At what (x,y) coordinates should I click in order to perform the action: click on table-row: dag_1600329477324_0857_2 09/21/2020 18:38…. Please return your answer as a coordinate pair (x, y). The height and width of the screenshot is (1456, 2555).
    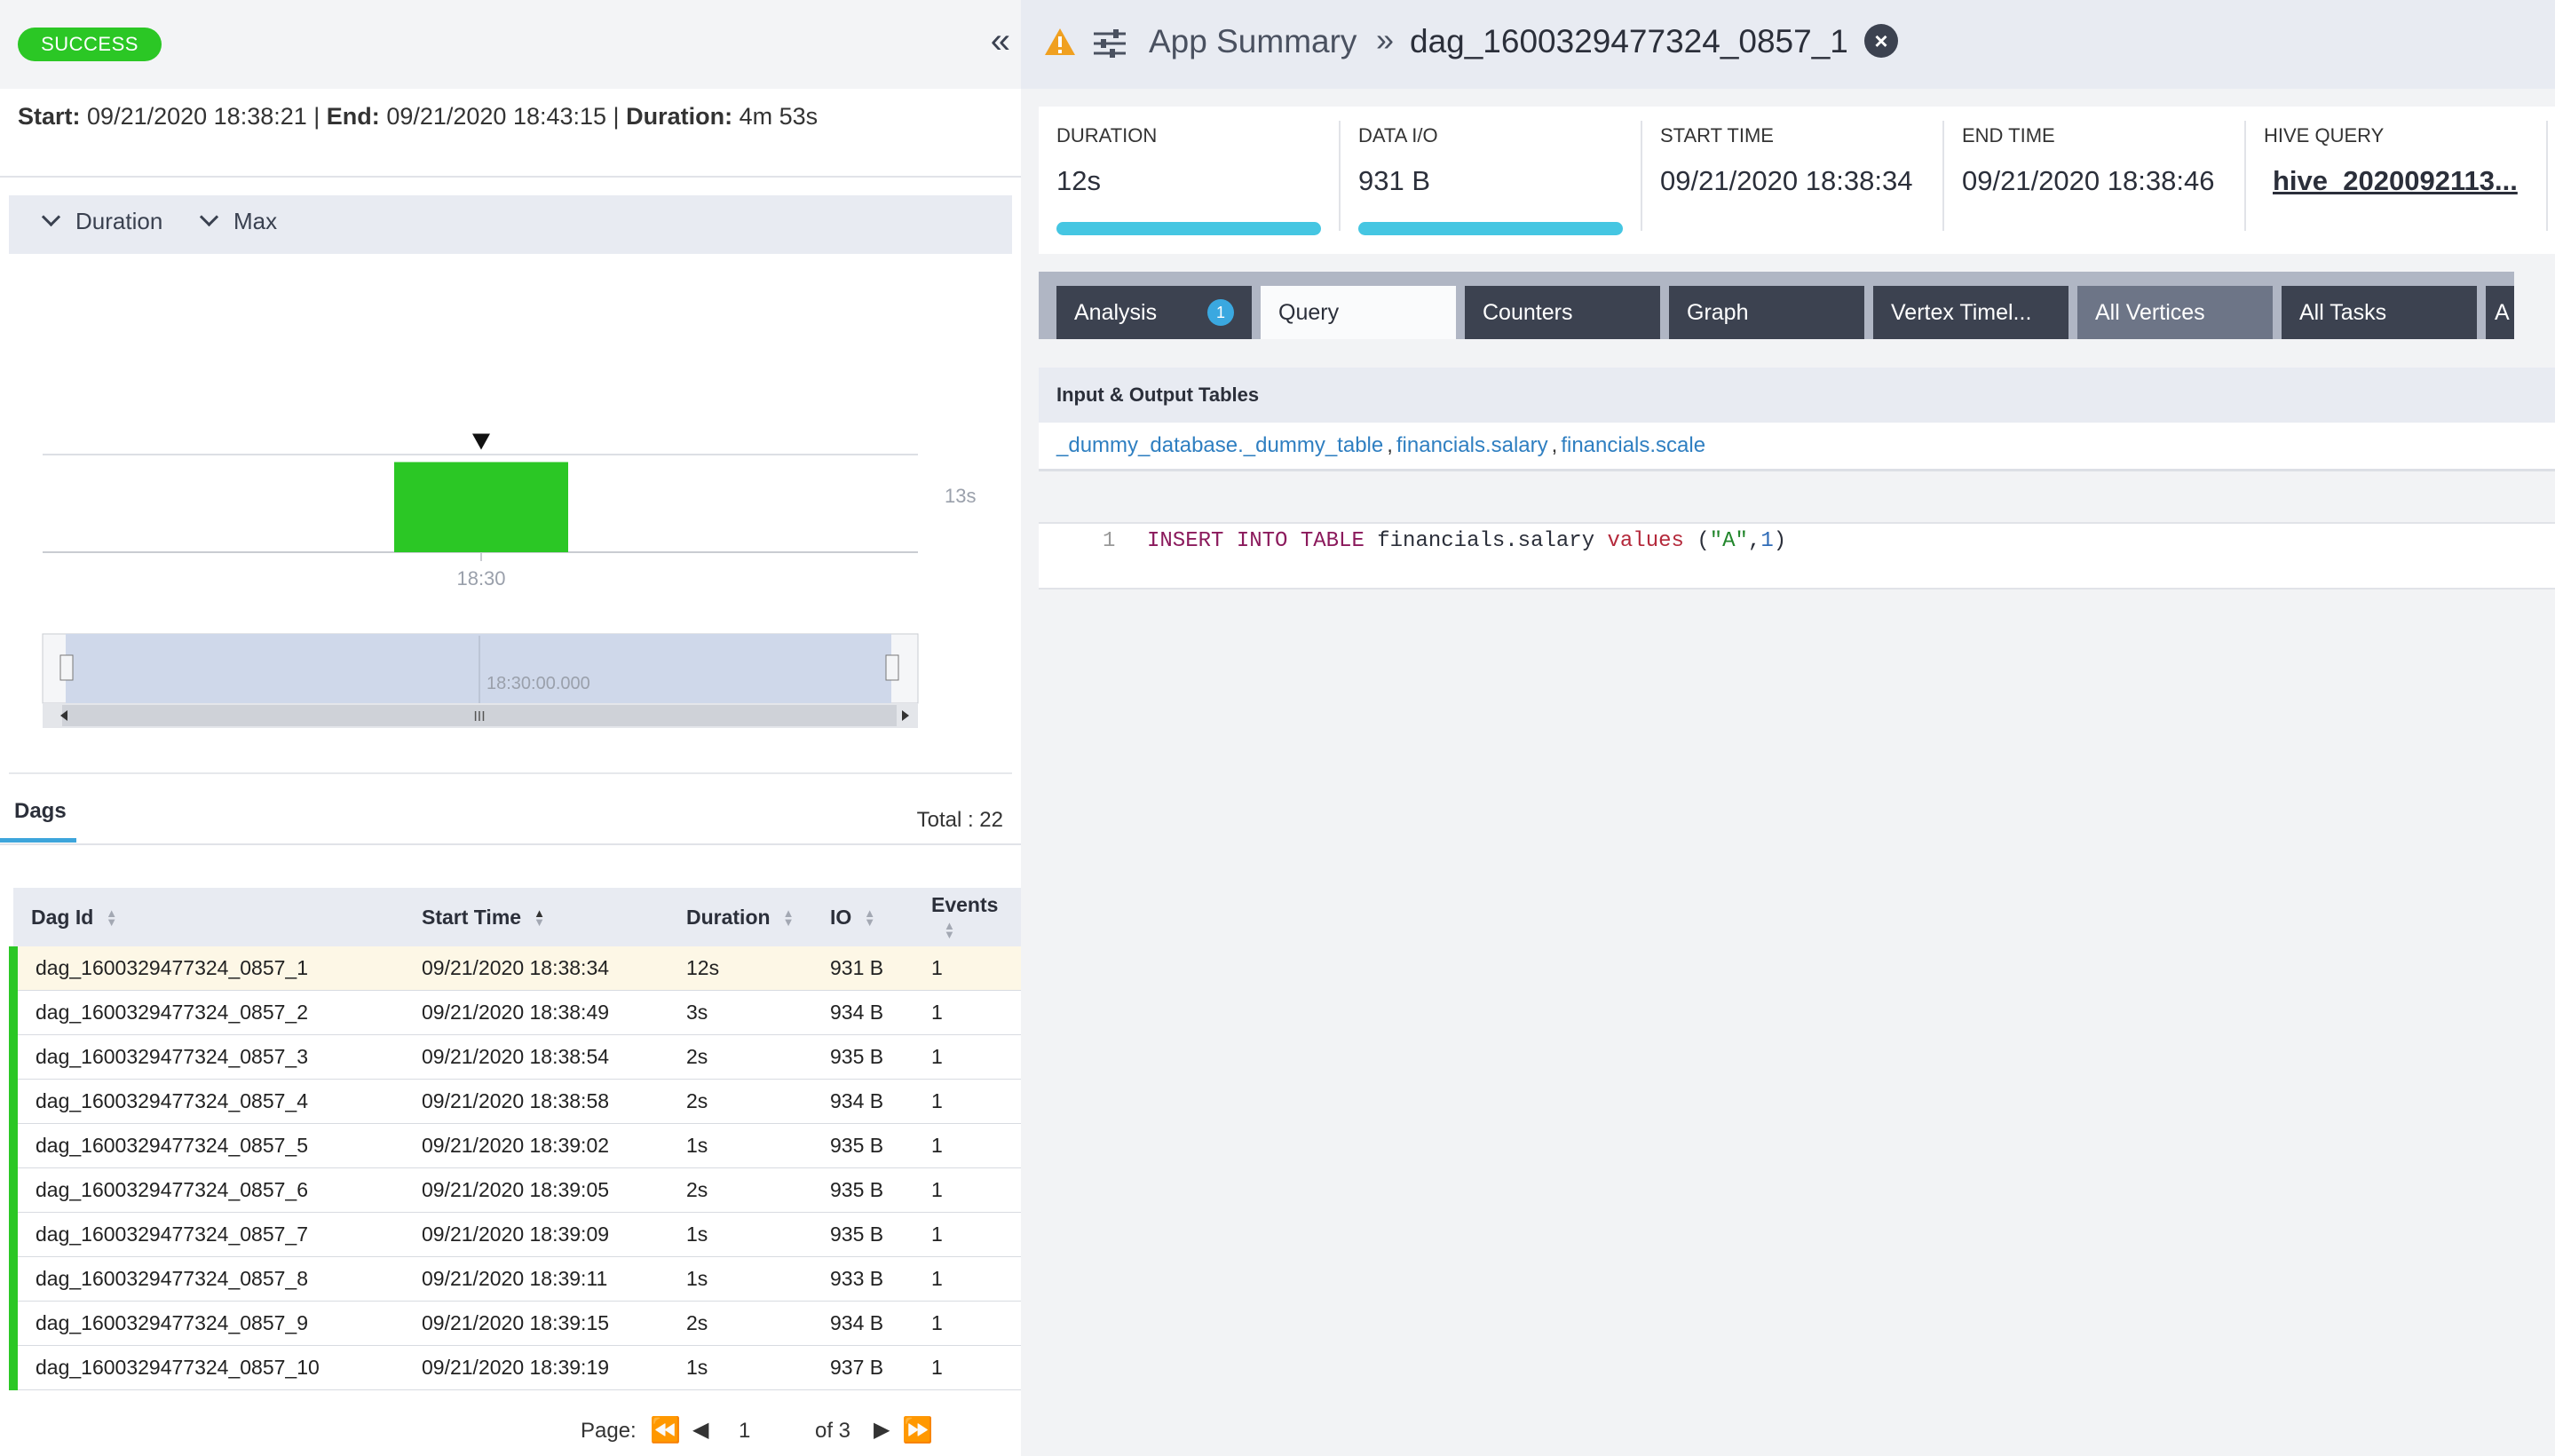
    Looking at the image, I should click on (515, 1012).